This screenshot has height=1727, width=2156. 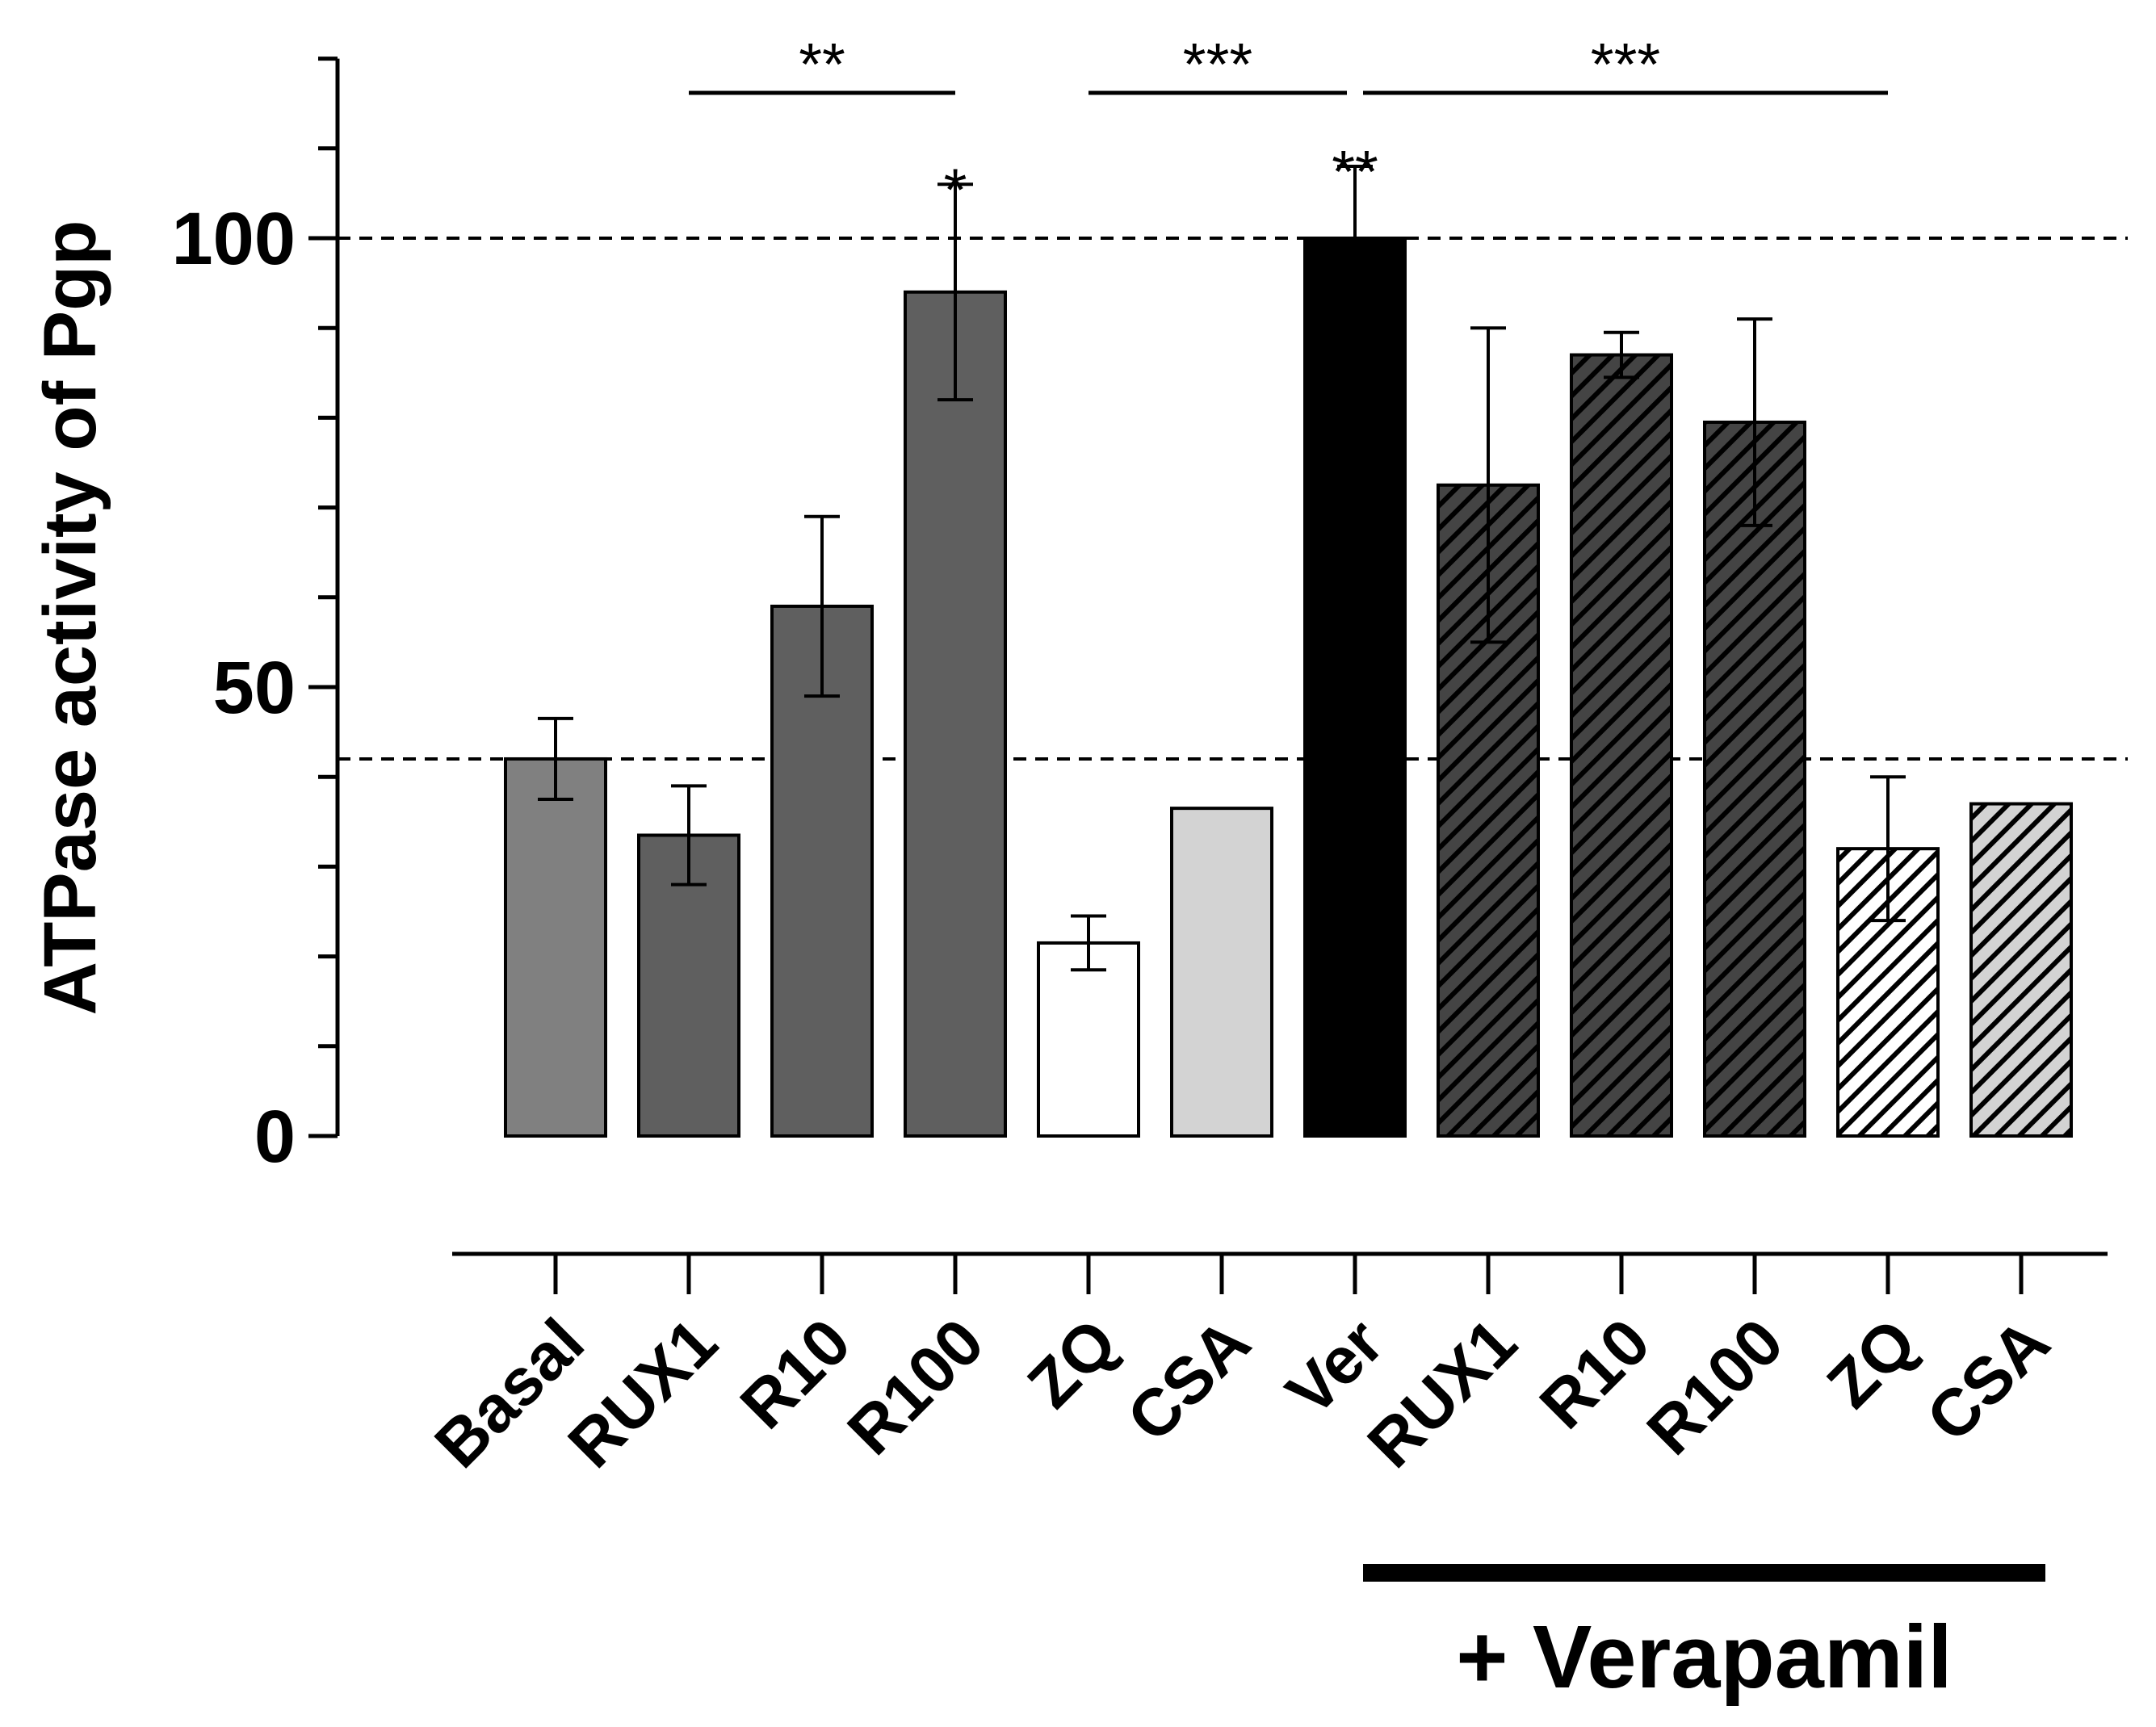 What do you see at coordinates (822, 64) in the screenshot?
I see `comparison-label: **` at bounding box center [822, 64].